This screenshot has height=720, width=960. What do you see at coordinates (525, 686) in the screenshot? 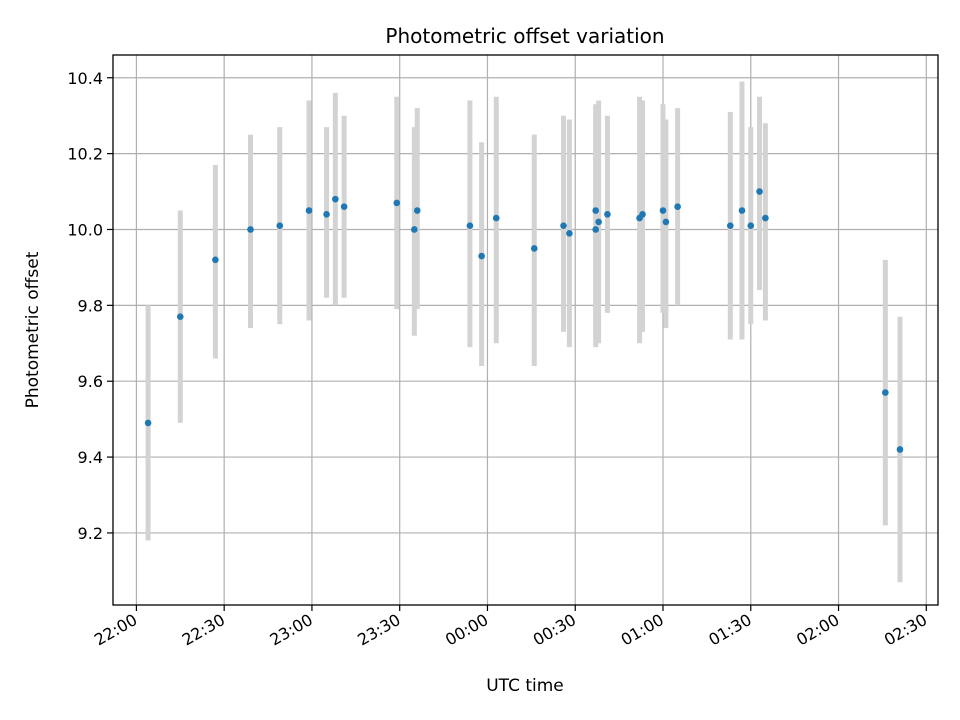
I see `x-axis-title: UTC time` at bounding box center [525, 686].